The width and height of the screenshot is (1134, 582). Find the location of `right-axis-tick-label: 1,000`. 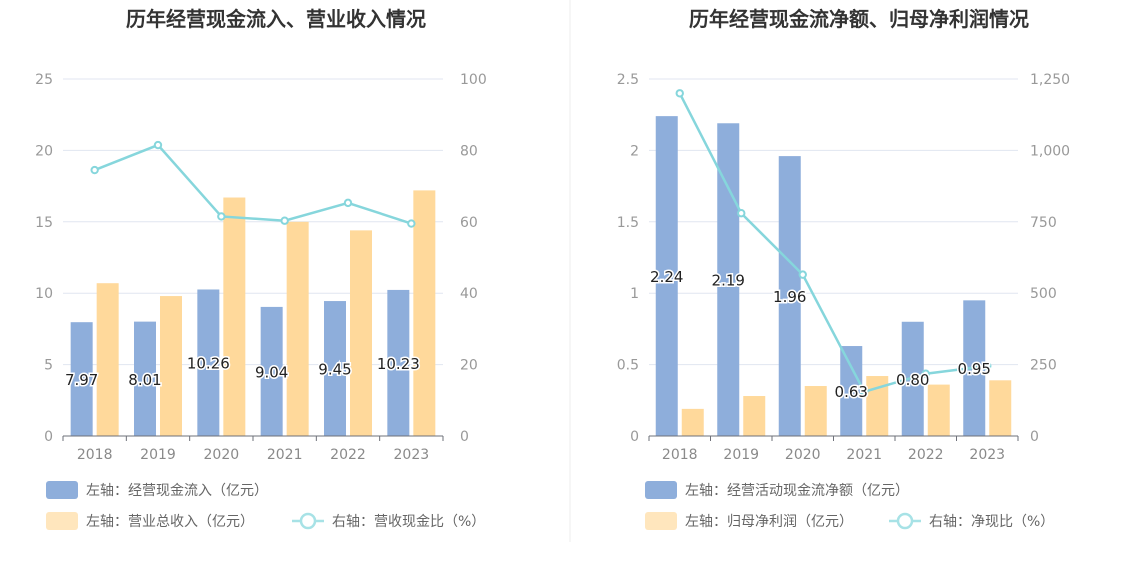

right-axis-tick-label: 1,000 is located at coordinates (1050, 151).